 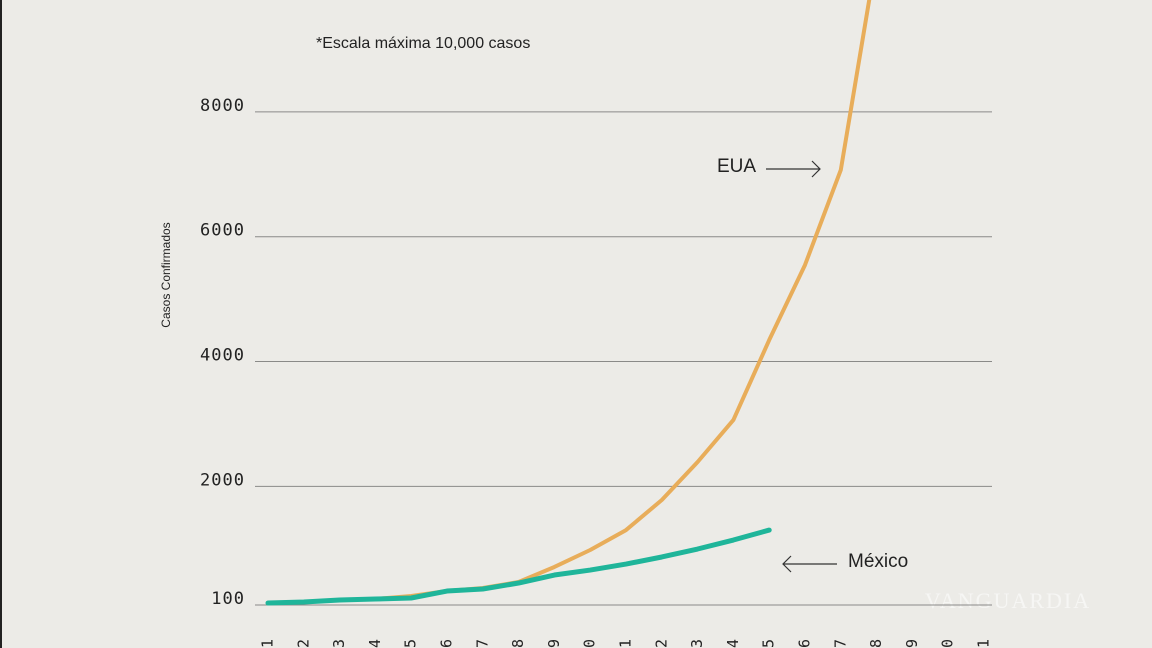 I want to click on x-tick-label: 15, so click(x=769, y=643).